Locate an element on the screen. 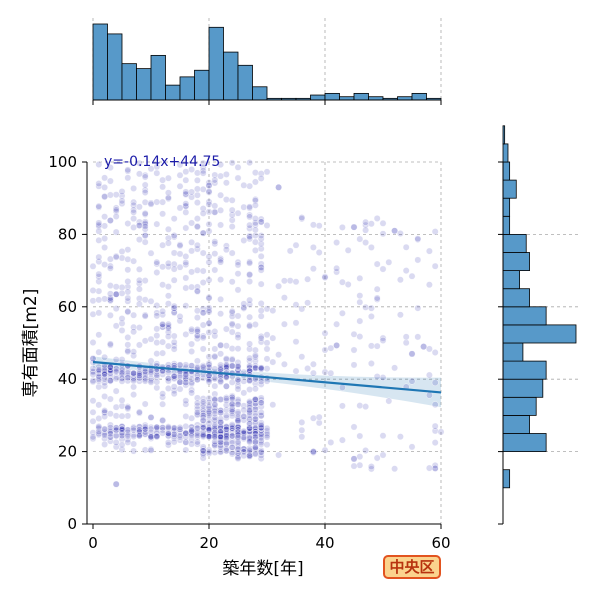 This screenshot has width=600, height=604. y-tick-label: 60 is located at coordinates (67, 307).